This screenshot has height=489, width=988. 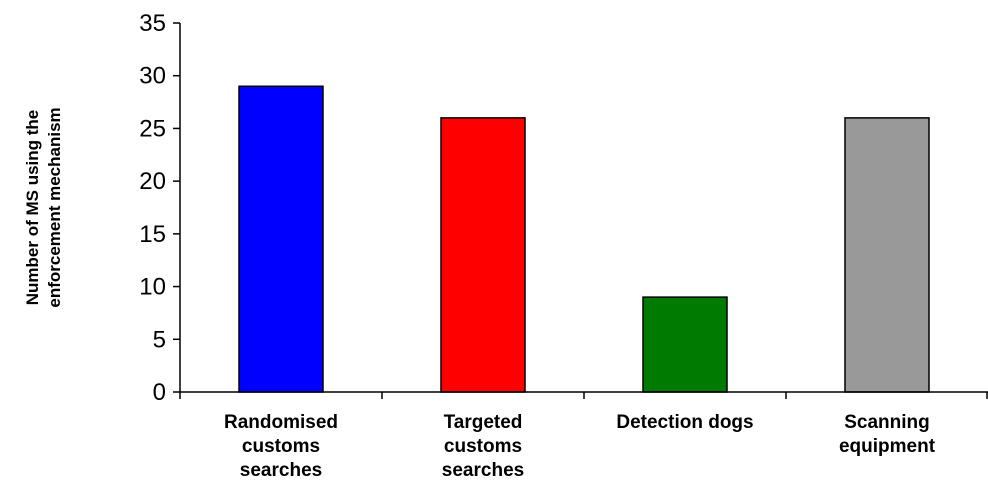 What do you see at coordinates (159, 339) in the screenshot?
I see `y-tick-label: 5` at bounding box center [159, 339].